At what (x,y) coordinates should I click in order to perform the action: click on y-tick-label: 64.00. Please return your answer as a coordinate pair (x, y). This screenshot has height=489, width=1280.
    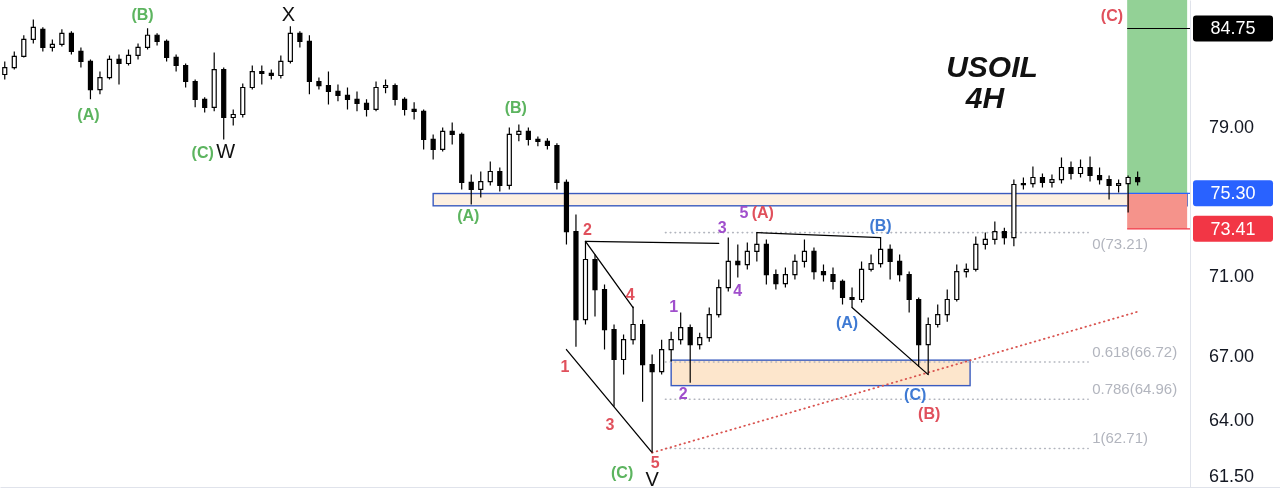
    Looking at the image, I should click on (1232, 420).